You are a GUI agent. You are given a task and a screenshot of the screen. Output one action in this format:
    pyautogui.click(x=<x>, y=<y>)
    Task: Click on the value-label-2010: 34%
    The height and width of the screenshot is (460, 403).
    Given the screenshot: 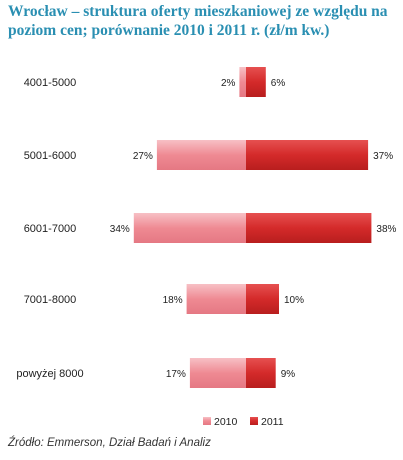 What is the action you would take?
    pyautogui.click(x=120, y=229)
    